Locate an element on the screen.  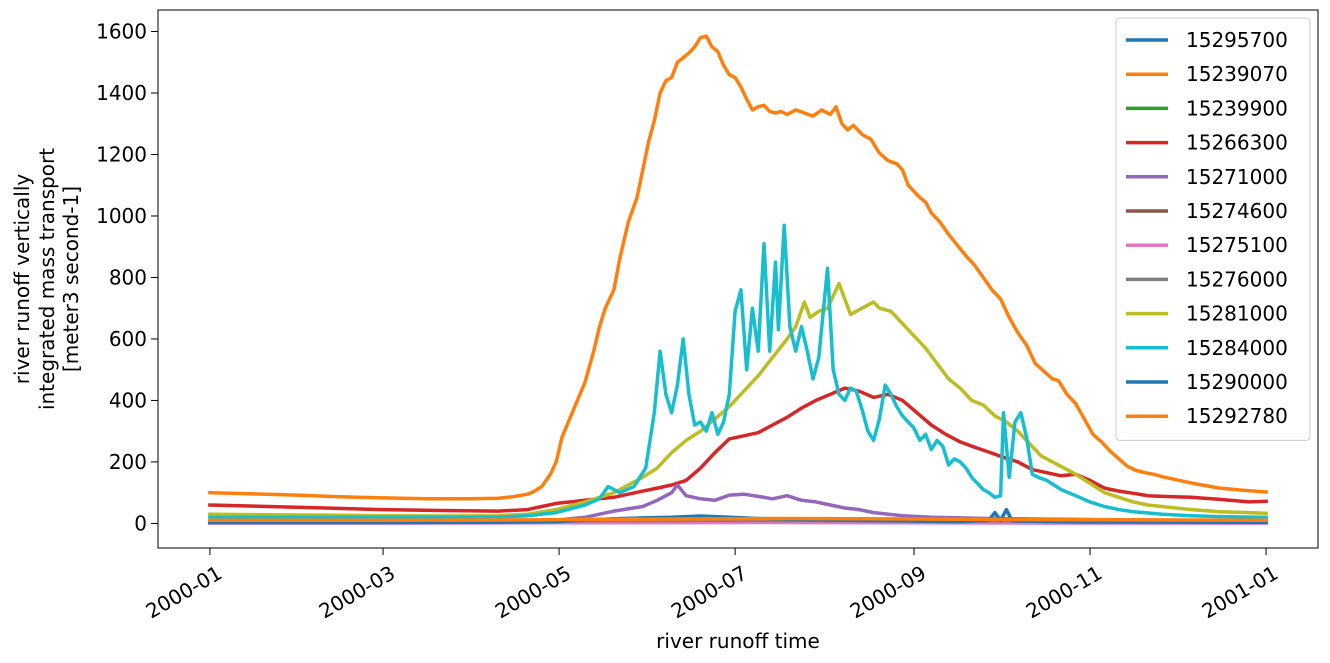
y-tick-label: 1600 is located at coordinates (121, 32).